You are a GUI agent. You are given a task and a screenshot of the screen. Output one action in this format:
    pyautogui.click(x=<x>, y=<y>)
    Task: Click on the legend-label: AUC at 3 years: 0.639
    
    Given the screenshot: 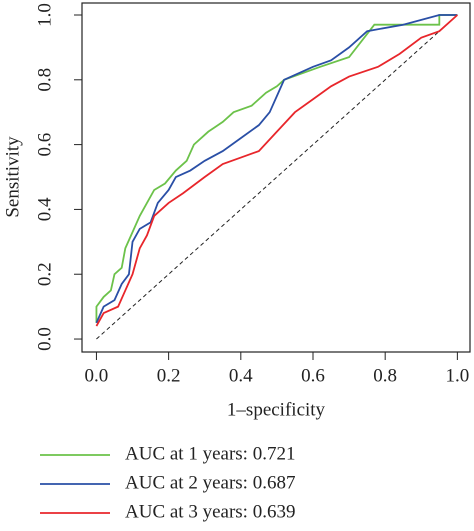 What is the action you would take?
    pyautogui.click(x=210, y=511)
    